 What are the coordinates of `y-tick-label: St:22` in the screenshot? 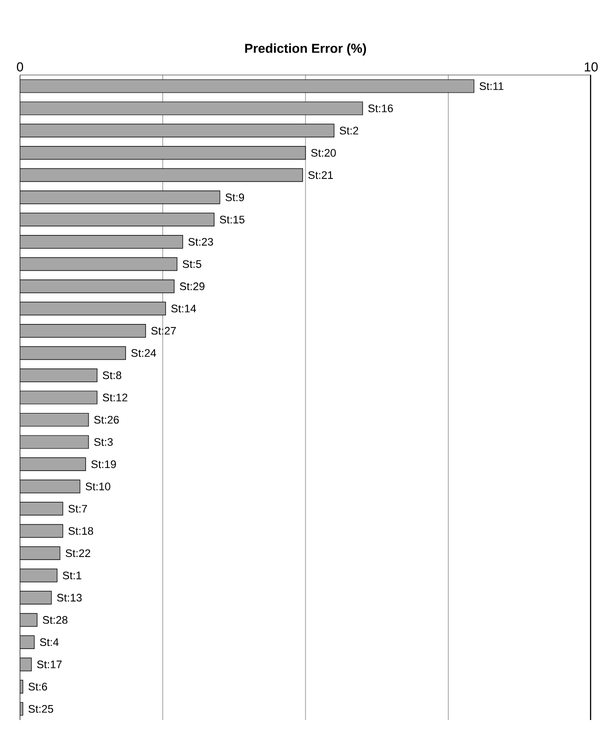 It's located at (78, 553).